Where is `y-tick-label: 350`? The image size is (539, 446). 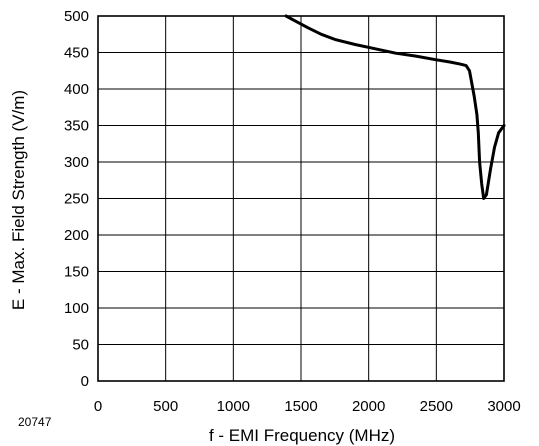
y-tick-label: 350 is located at coordinates (76, 126).